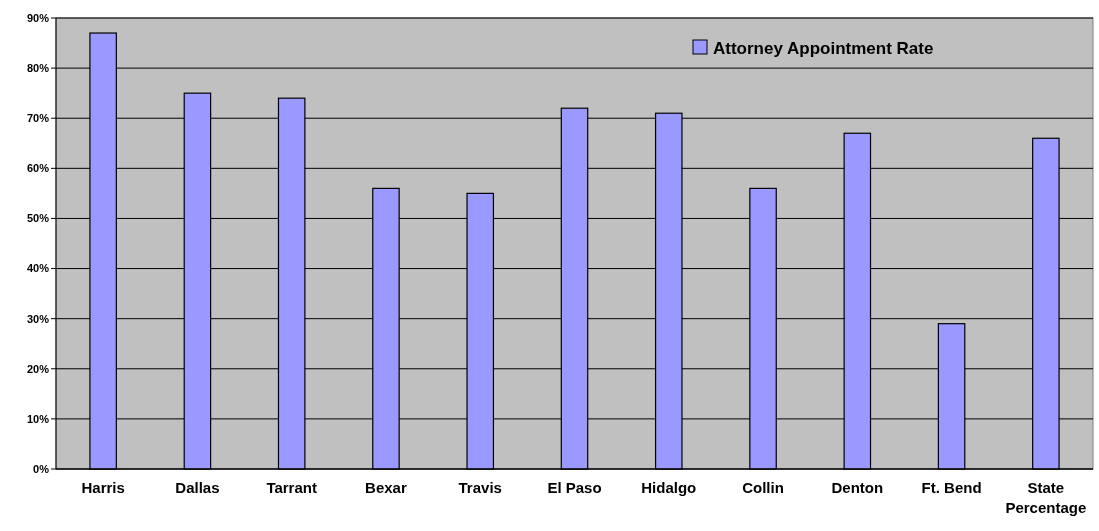 This screenshot has height=531, width=1099. I want to click on y-tick-label: 70%, so click(38, 118).